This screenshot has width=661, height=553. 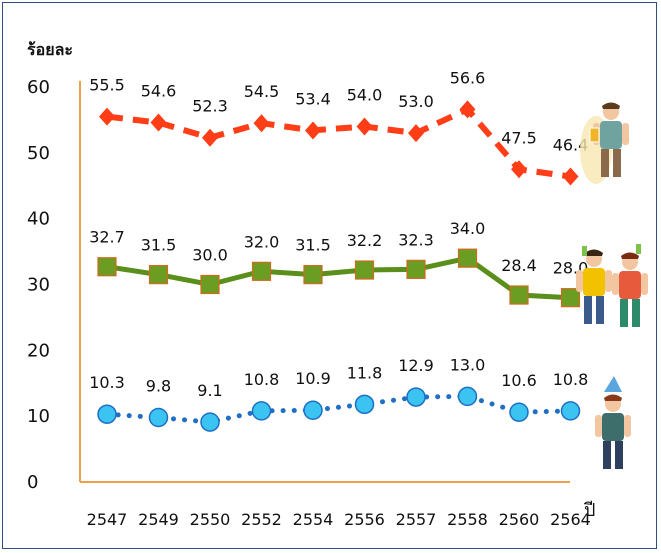 I want to click on data-label: 13.0, so click(x=468, y=364).